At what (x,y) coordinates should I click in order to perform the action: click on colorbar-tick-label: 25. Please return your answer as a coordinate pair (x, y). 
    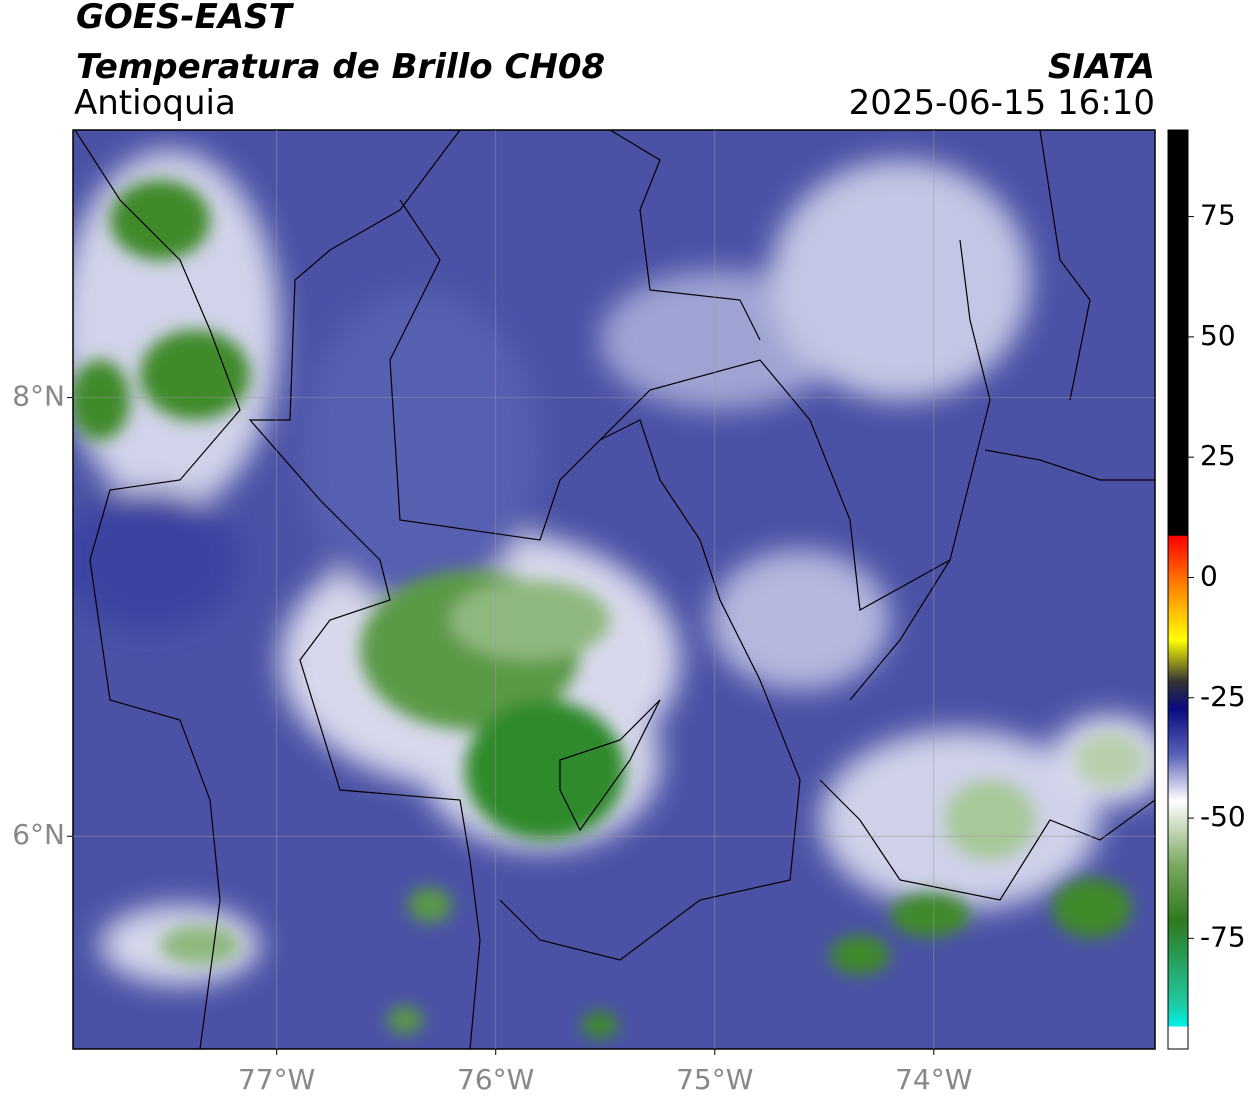
    Looking at the image, I should click on (1218, 455).